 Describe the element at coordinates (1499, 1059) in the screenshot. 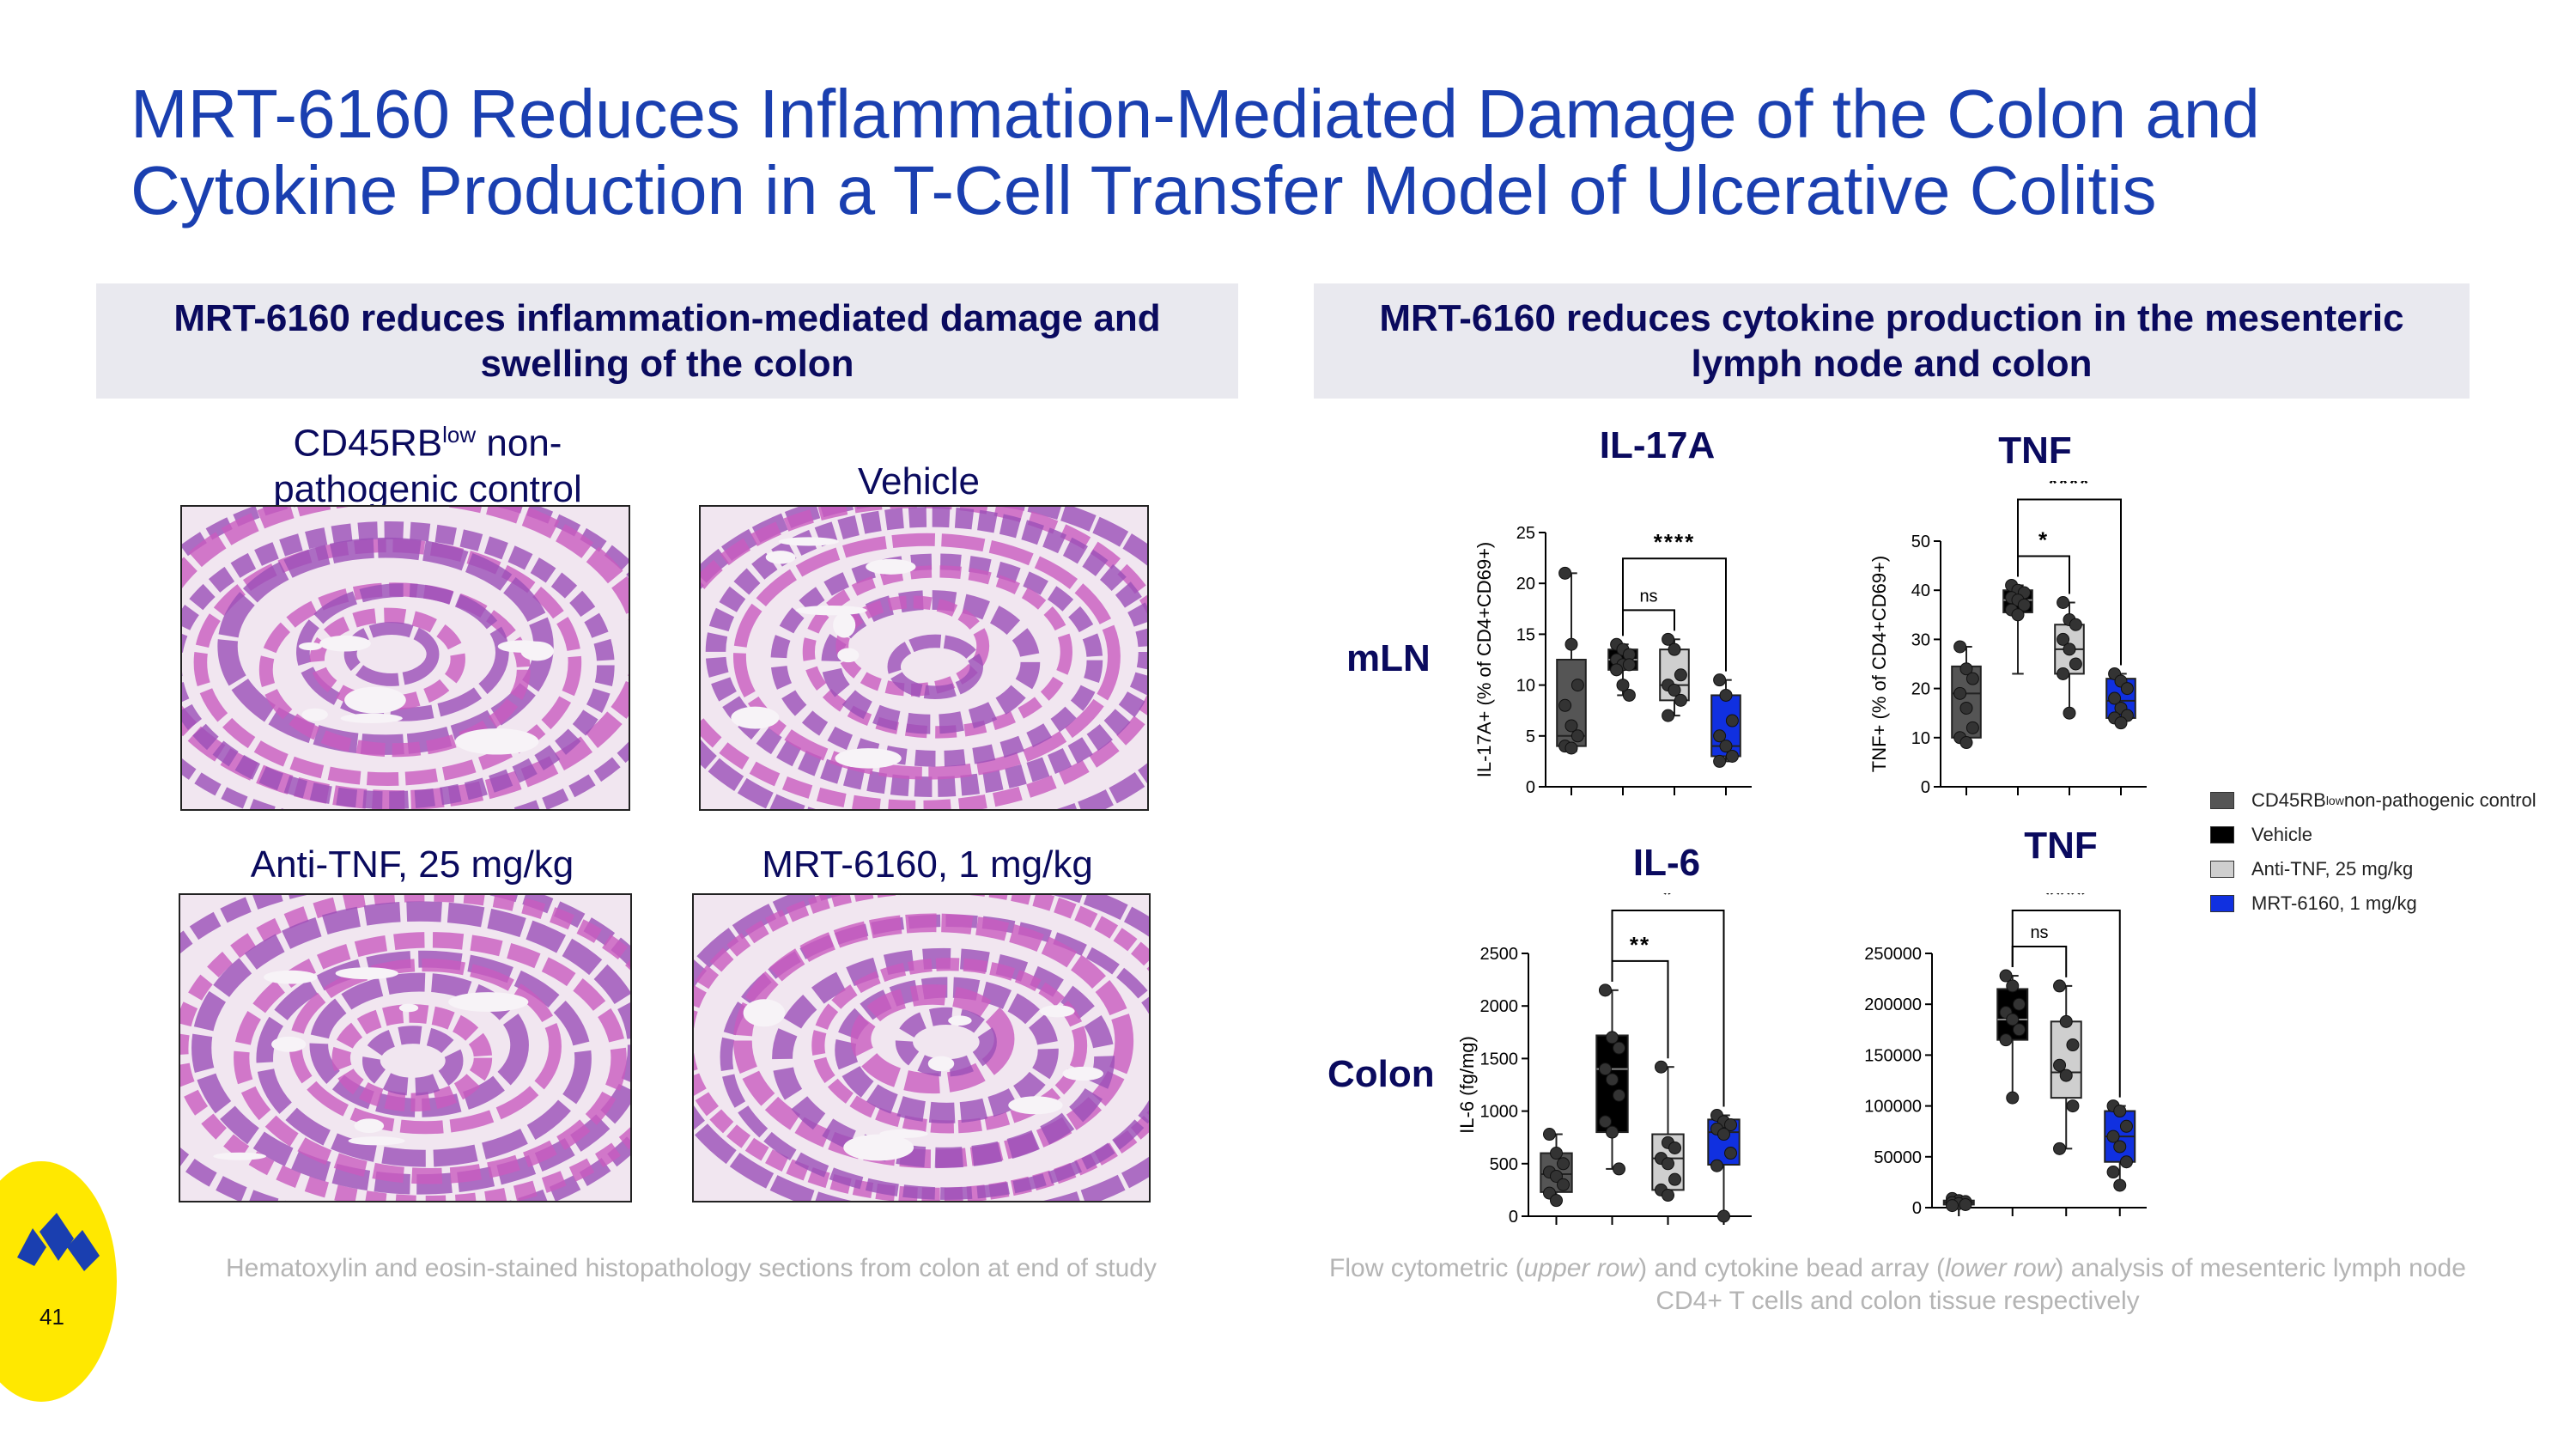

I see `y-tick-label: 1500` at that location.